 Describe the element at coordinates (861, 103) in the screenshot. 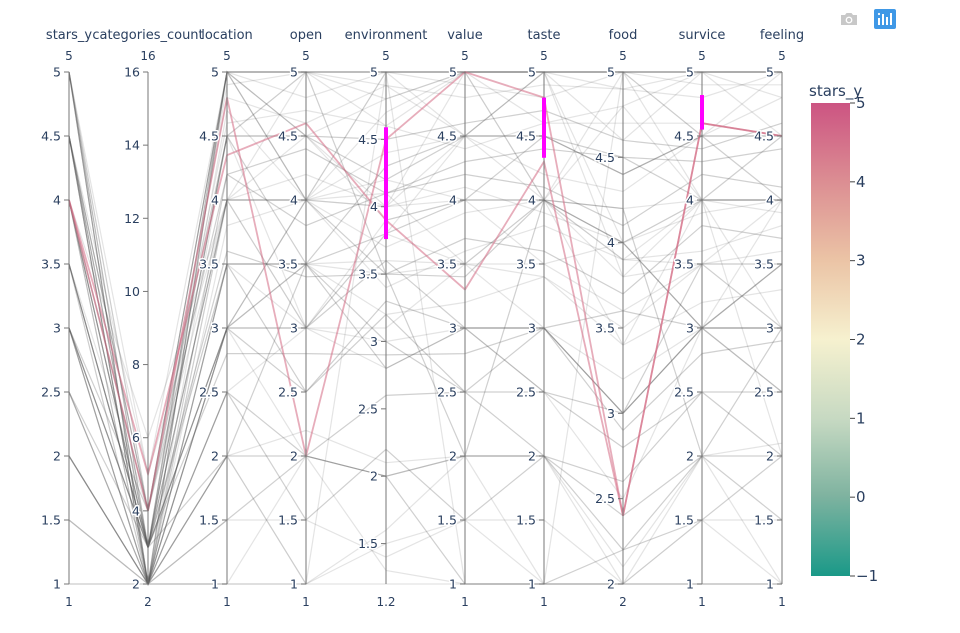

I see `colorbar-tick-label: 5` at that location.